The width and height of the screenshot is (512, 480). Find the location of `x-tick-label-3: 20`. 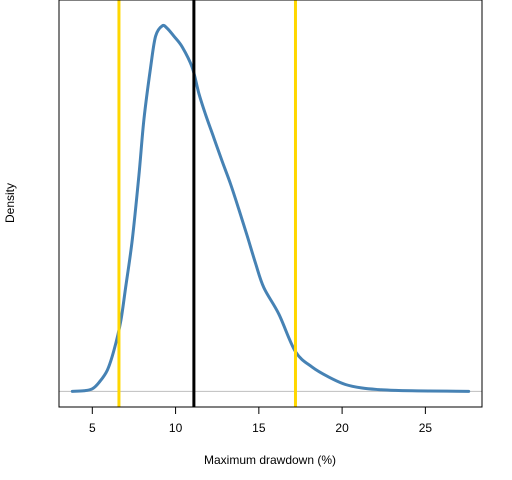

x-tick-label-3: 20 is located at coordinates (342, 428).